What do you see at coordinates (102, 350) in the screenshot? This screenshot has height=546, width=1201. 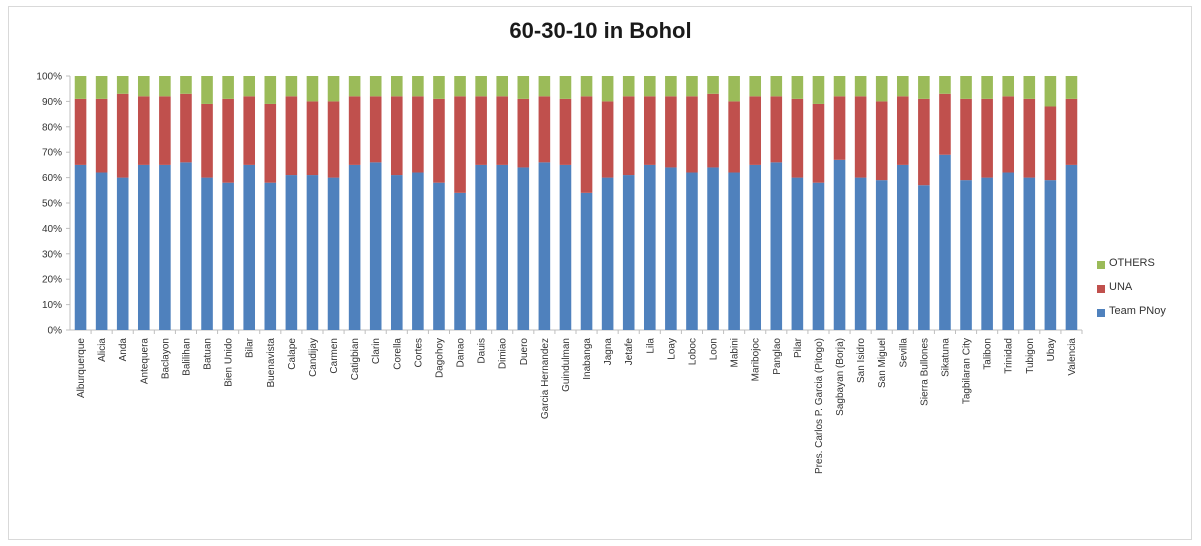 I see `x-tick-label: Alicia` at bounding box center [102, 350].